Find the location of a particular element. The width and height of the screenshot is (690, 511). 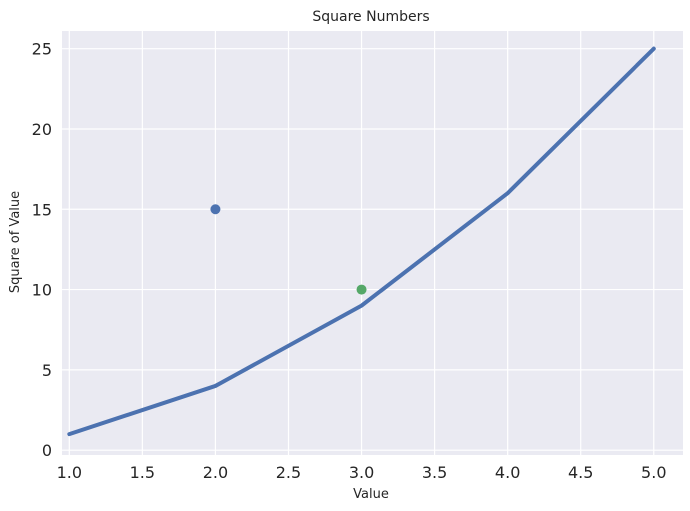

x-tick-label: 1.0 is located at coordinates (69, 472).